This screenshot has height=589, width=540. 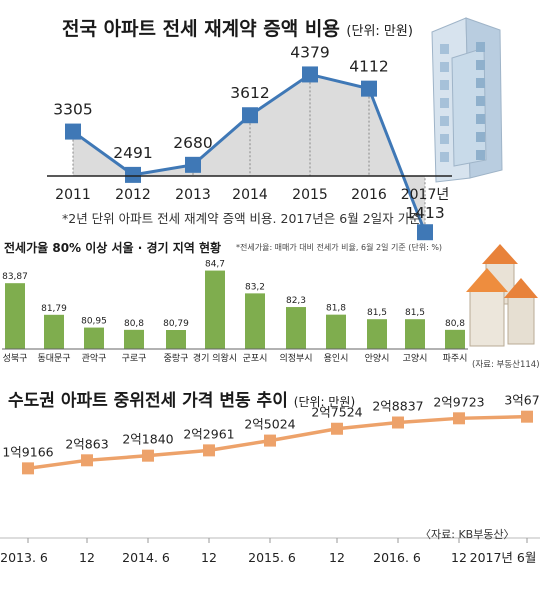 I want to click on data-label: 4112, so click(x=368, y=67).